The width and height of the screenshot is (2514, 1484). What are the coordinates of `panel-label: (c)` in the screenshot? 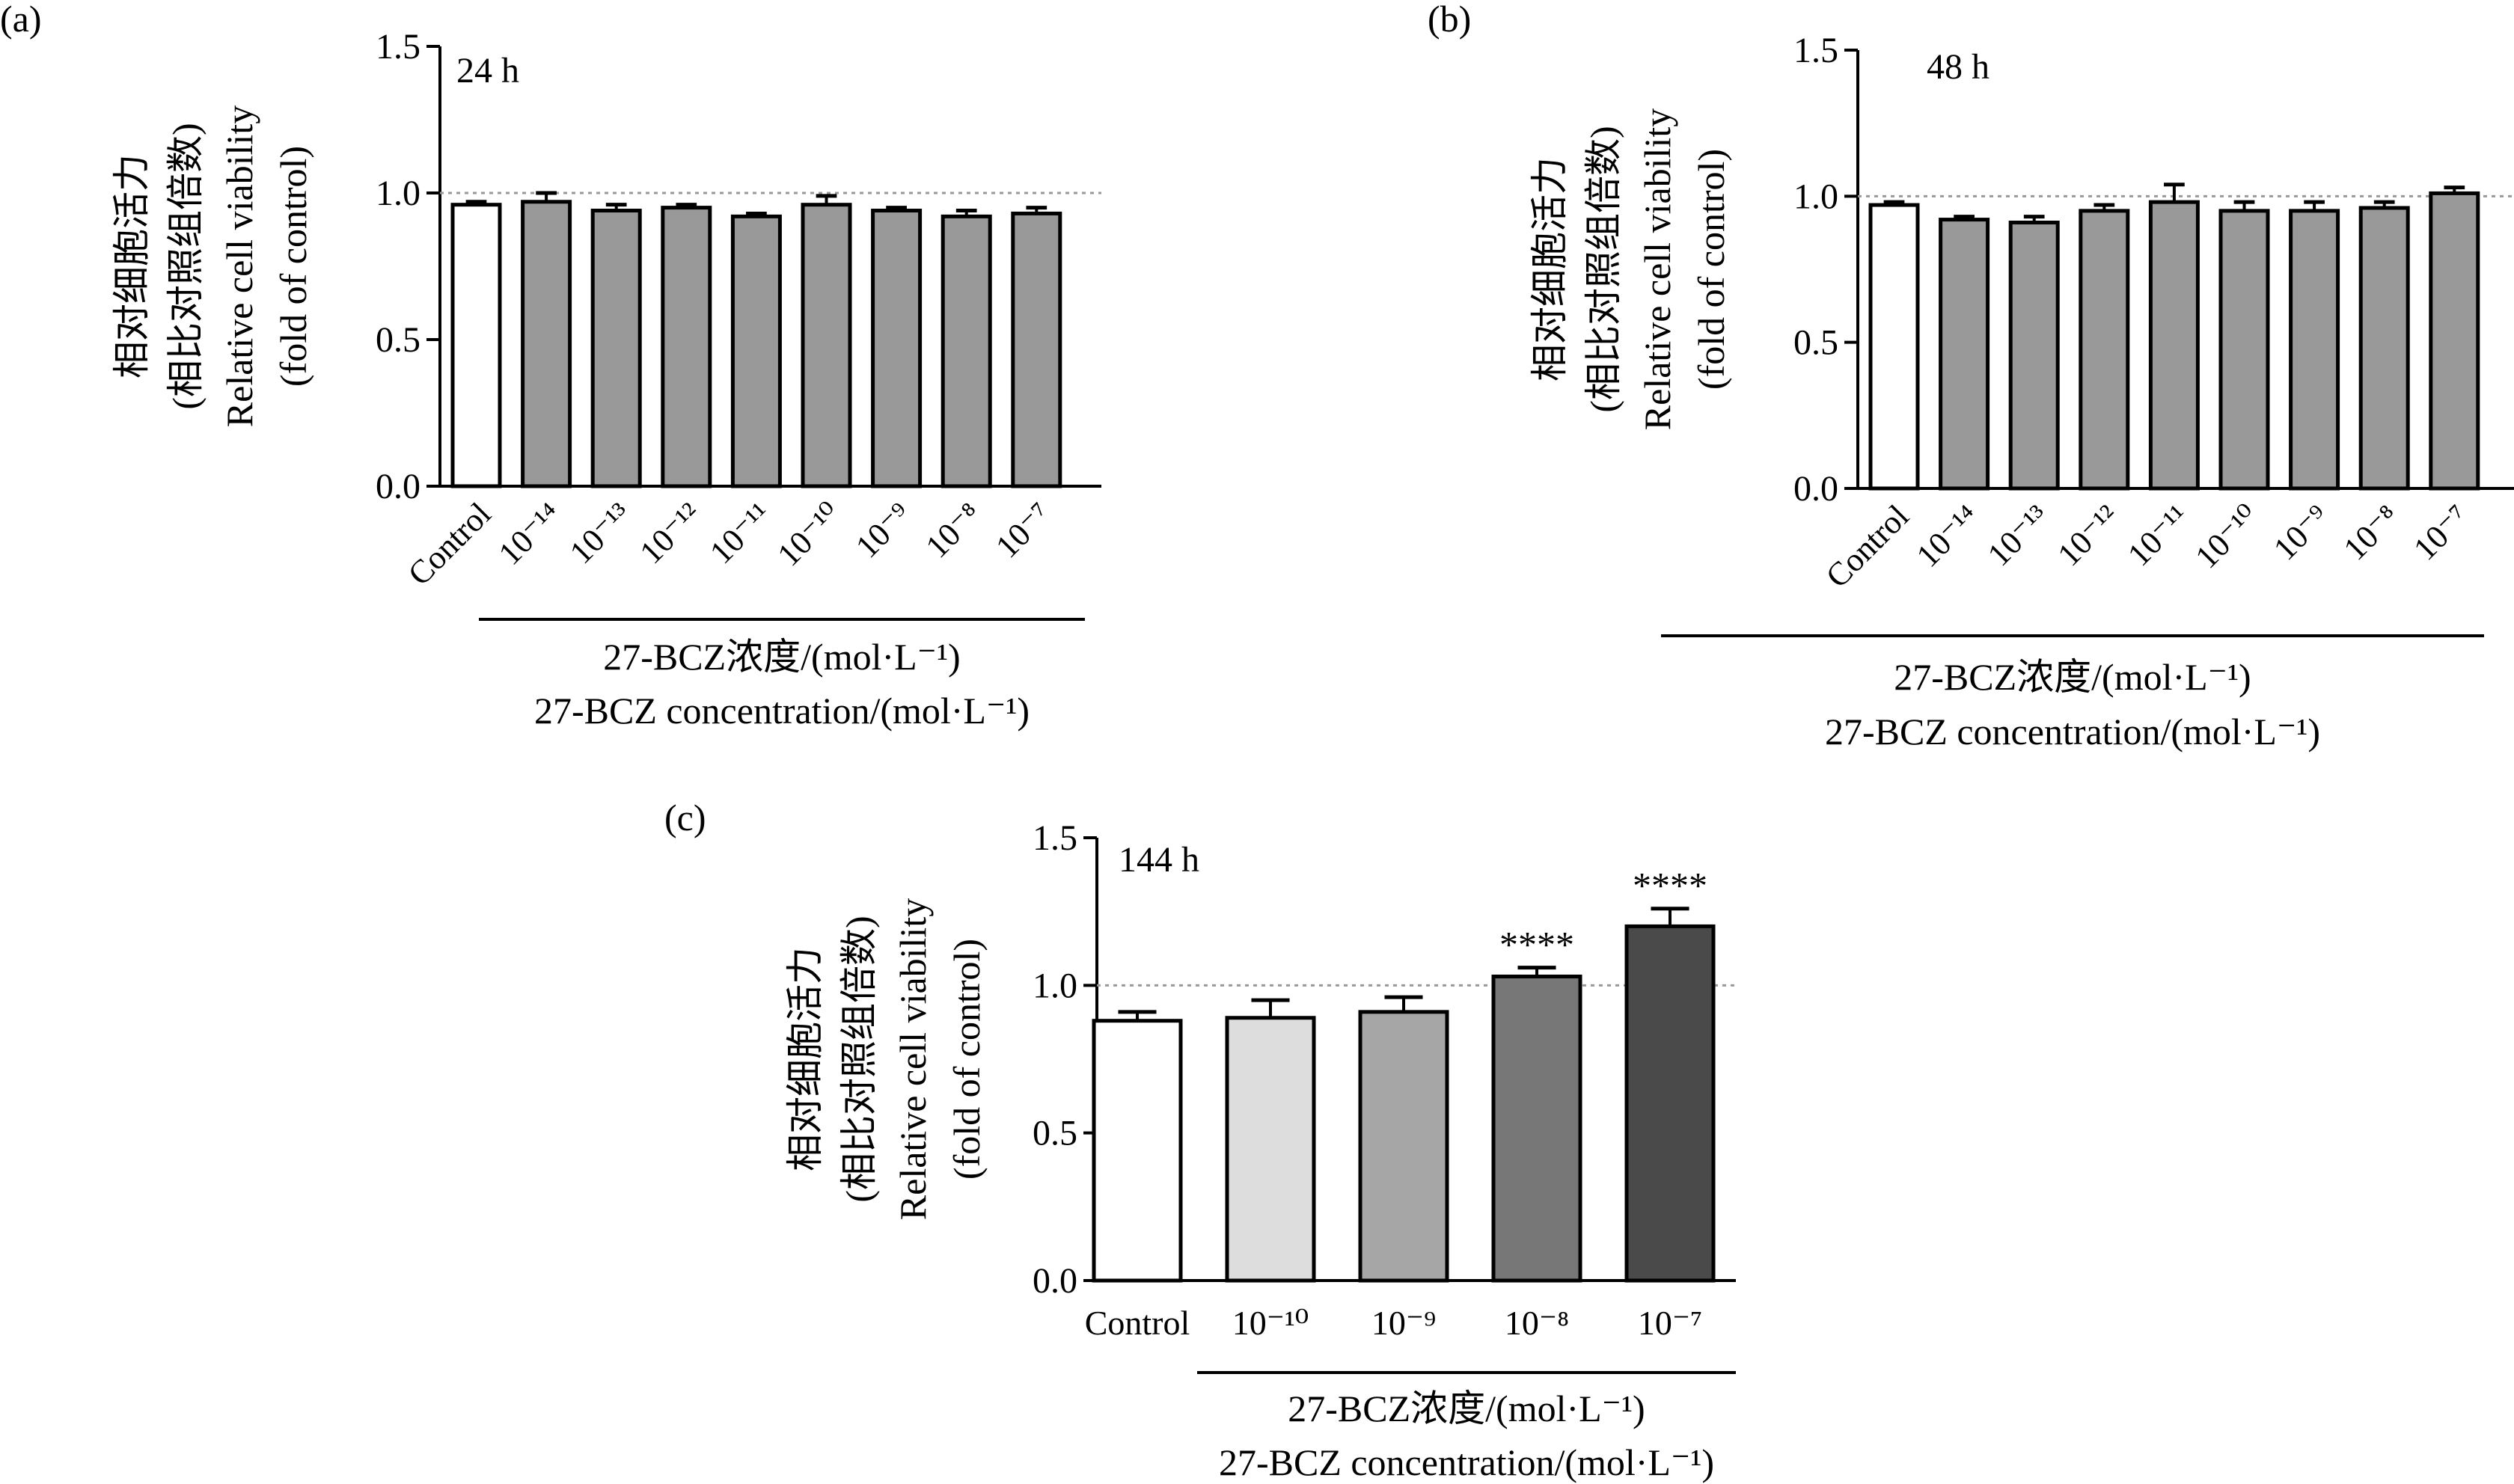 It's located at (685, 817).